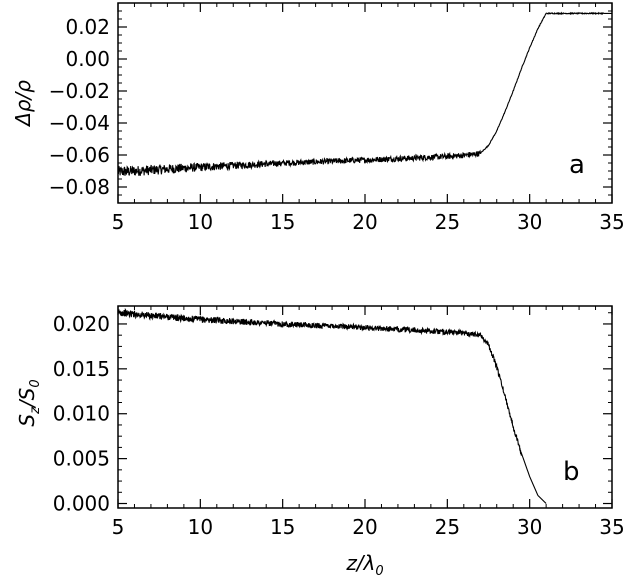 The height and width of the screenshot is (578, 624). What do you see at coordinates (35, 383) in the screenshot?
I see `panel-b-y-axis-title-den-sub: 0` at bounding box center [35, 383].